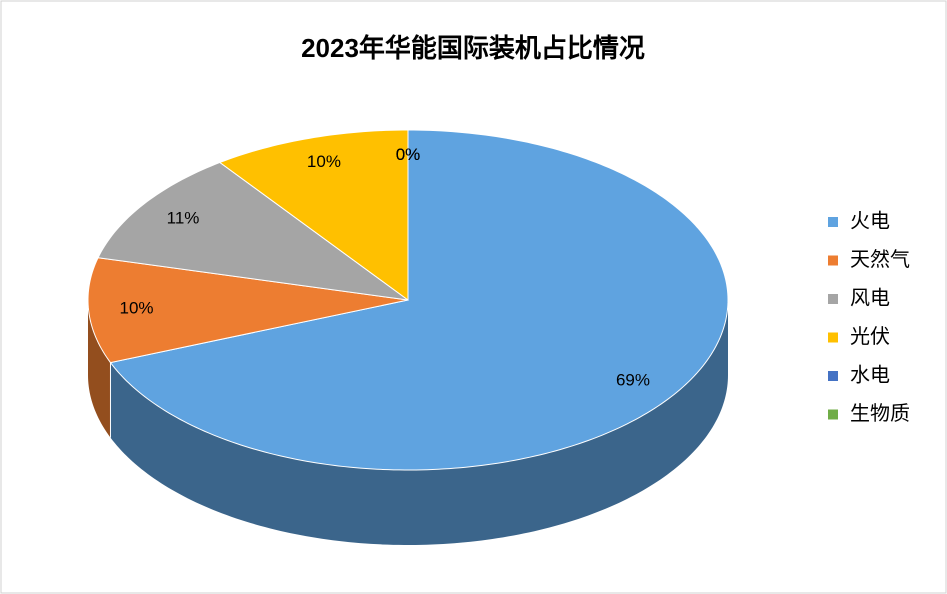 This screenshot has height=594, width=947. I want to click on legend-label: 天然气, so click(880, 259).